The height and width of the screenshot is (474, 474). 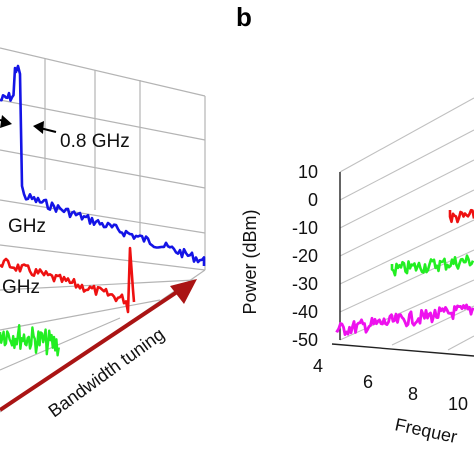 I want to click on peak-arrow-left, so click(x=6, y=121).